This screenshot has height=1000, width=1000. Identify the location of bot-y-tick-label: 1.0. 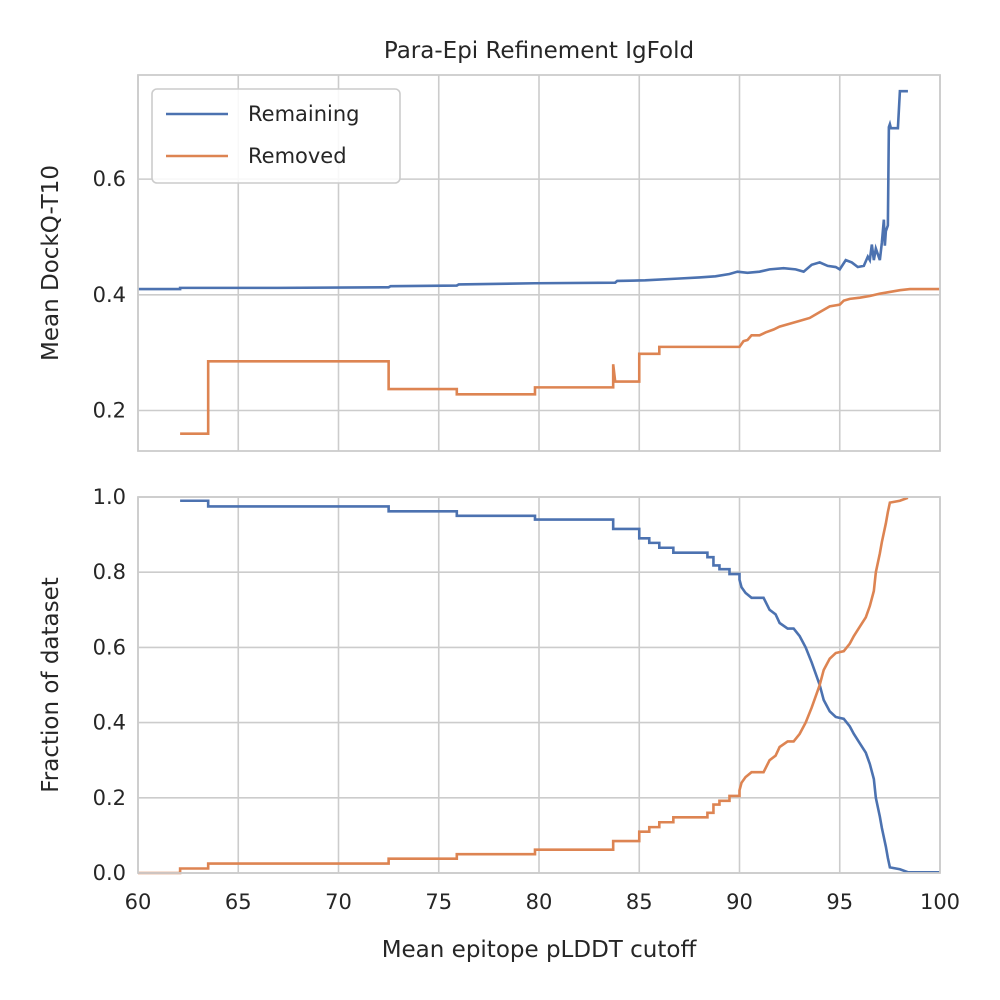
(109, 497).